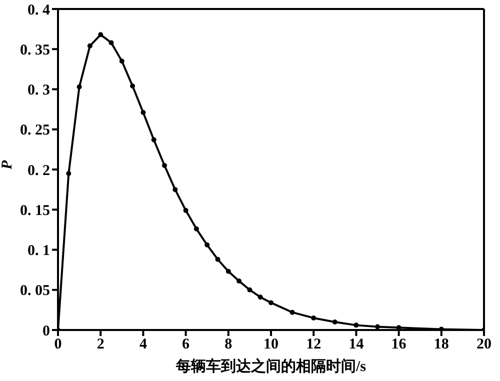  Describe the element at coordinates (35, 50) in the screenshot. I see `y-tick-label: 0. 35` at that location.